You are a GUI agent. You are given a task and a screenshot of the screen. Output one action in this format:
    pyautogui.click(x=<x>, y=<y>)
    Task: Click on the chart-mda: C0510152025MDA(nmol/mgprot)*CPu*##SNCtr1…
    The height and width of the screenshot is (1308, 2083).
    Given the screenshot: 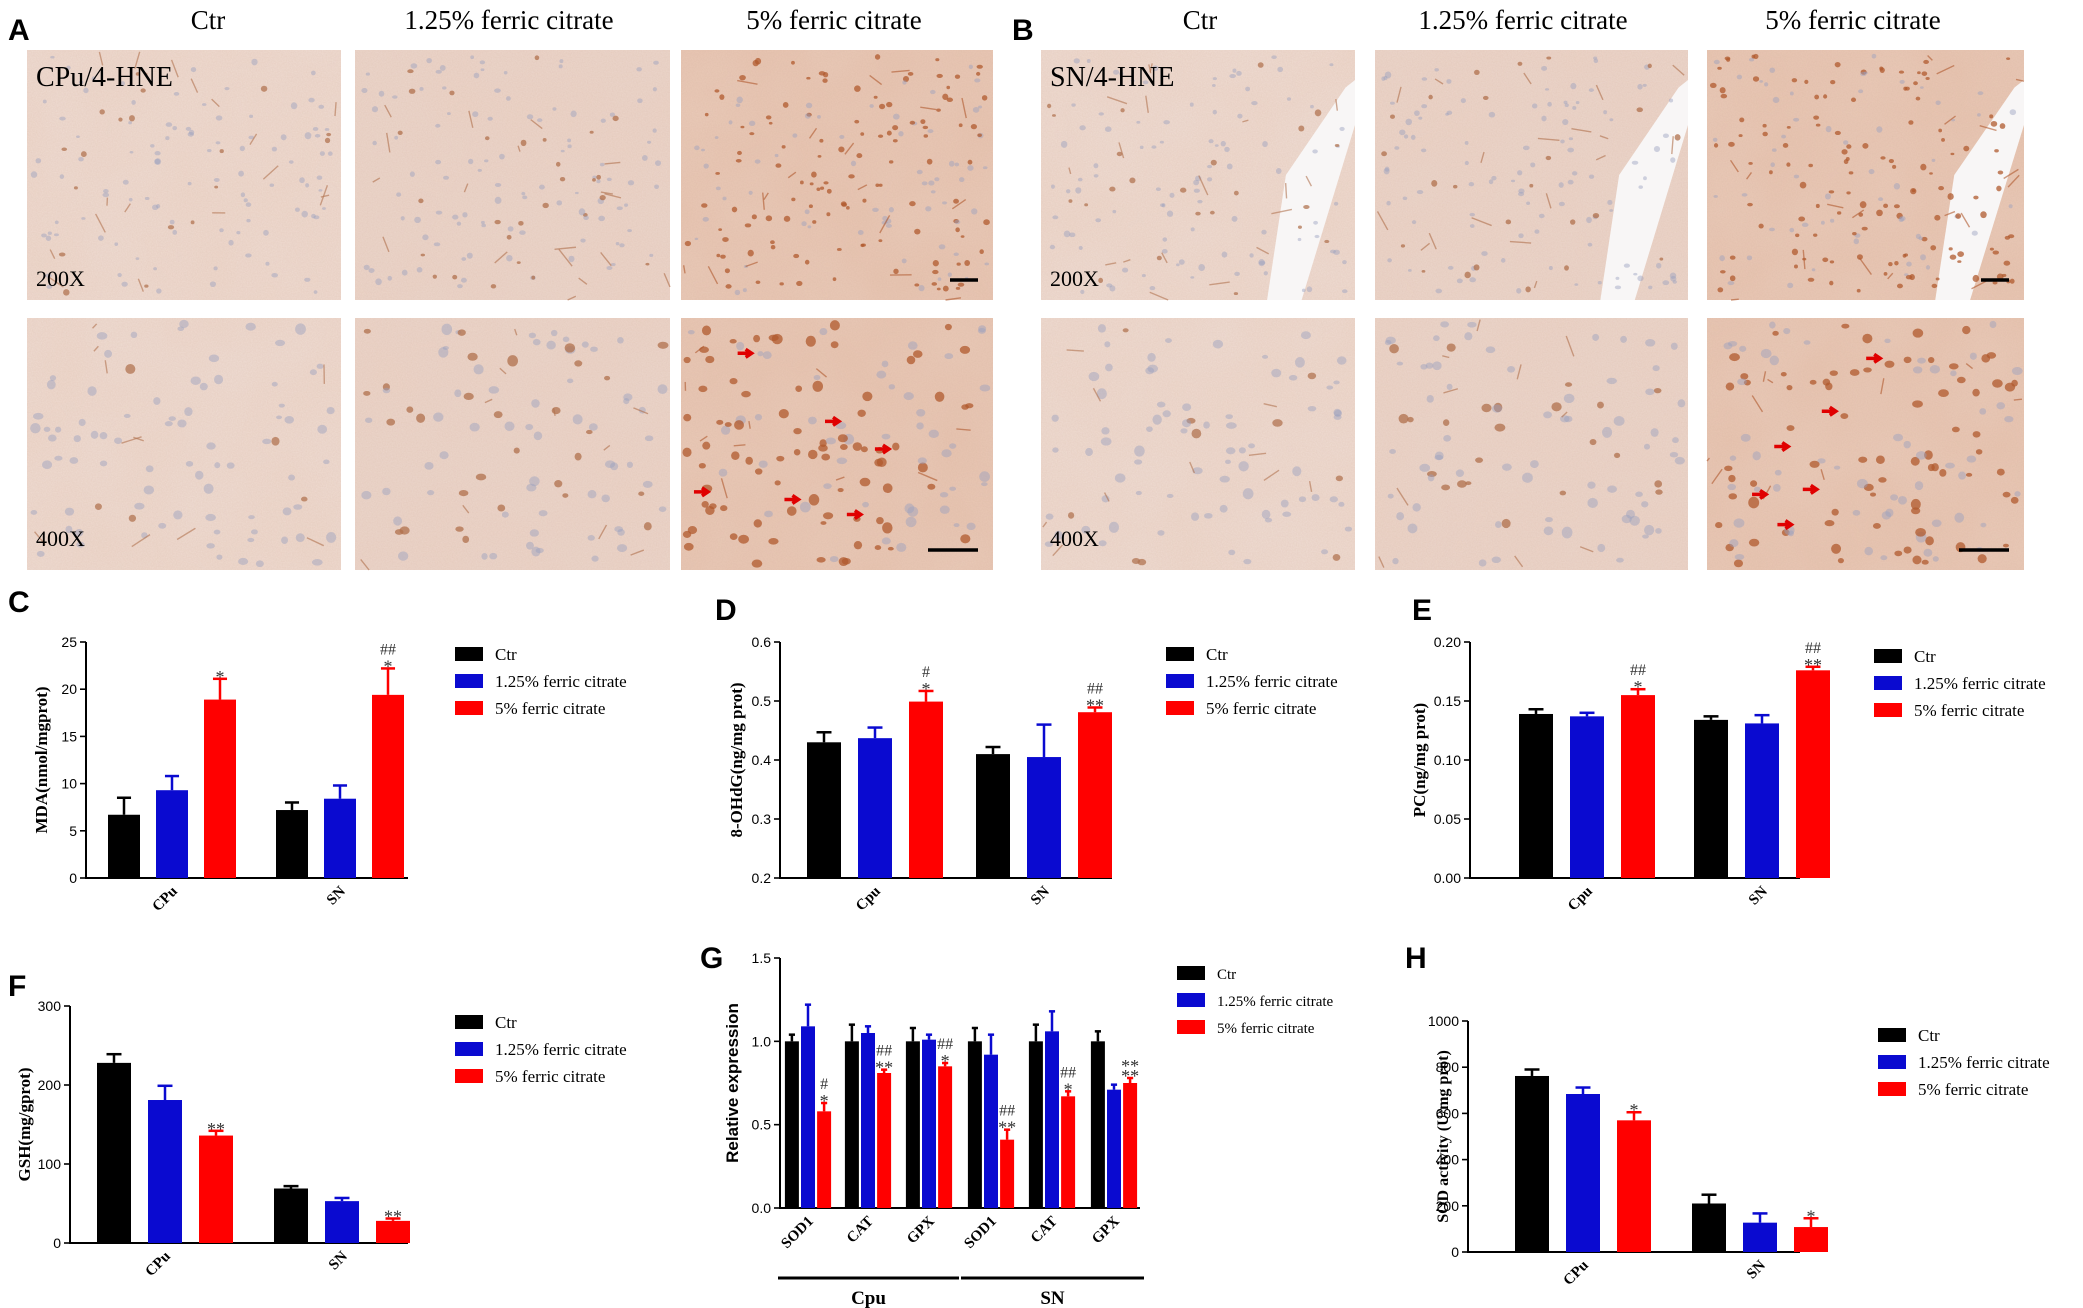 What is the action you would take?
    pyautogui.click(x=317, y=750)
    